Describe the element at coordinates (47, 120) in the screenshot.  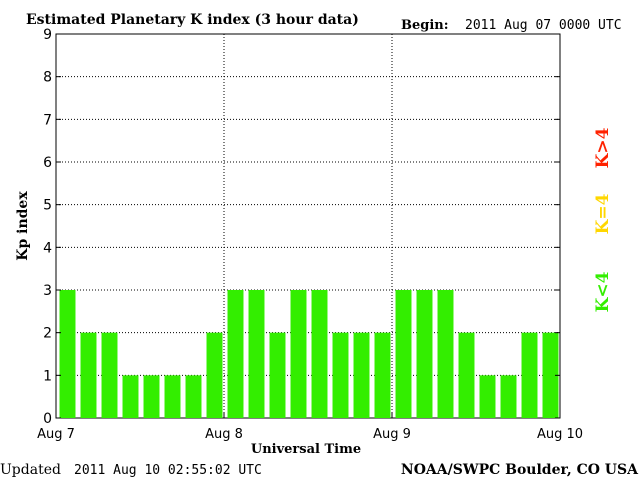
I see `y-tick-label: 7` at that location.